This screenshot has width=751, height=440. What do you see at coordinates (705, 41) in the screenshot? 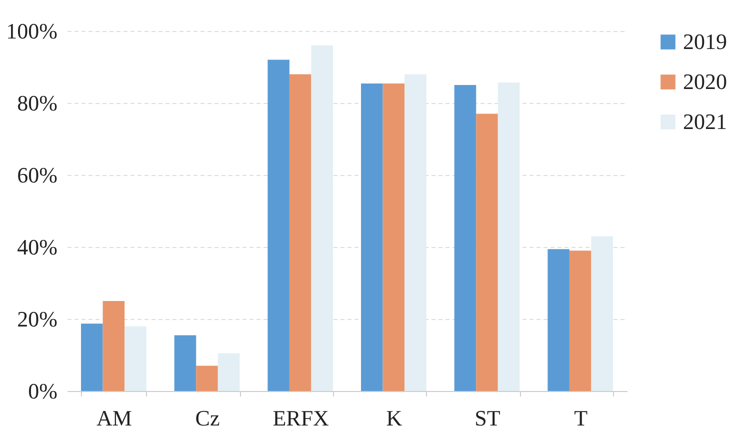
I see `legend-label: 2019` at bounding box center [705, 41].